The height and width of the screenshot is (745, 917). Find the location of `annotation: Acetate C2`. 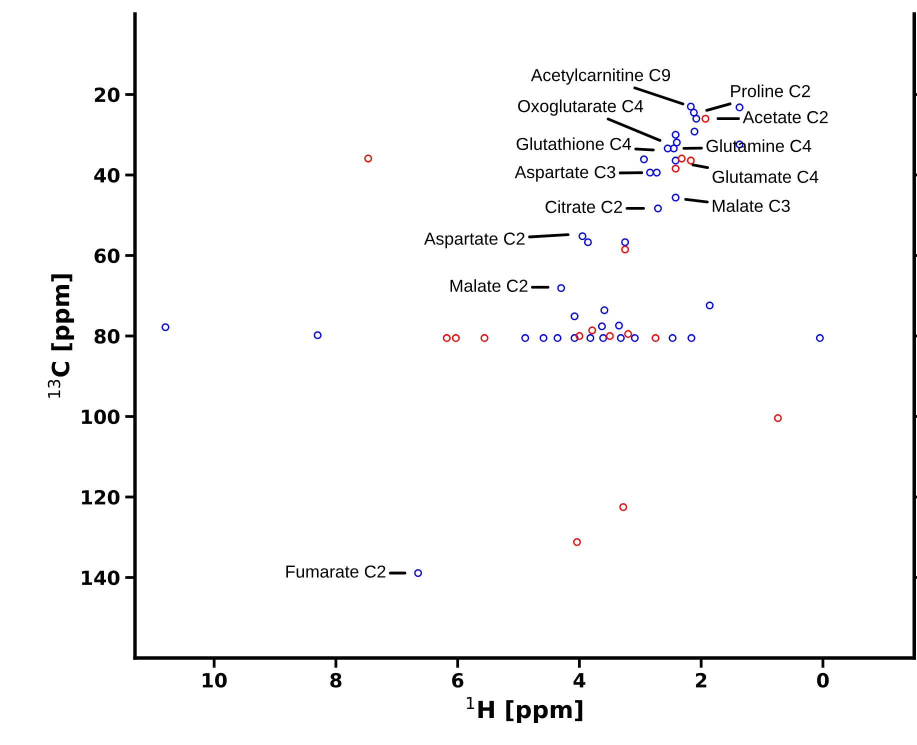

annotation: Acetate C2 is located at coordinates (785, 117).